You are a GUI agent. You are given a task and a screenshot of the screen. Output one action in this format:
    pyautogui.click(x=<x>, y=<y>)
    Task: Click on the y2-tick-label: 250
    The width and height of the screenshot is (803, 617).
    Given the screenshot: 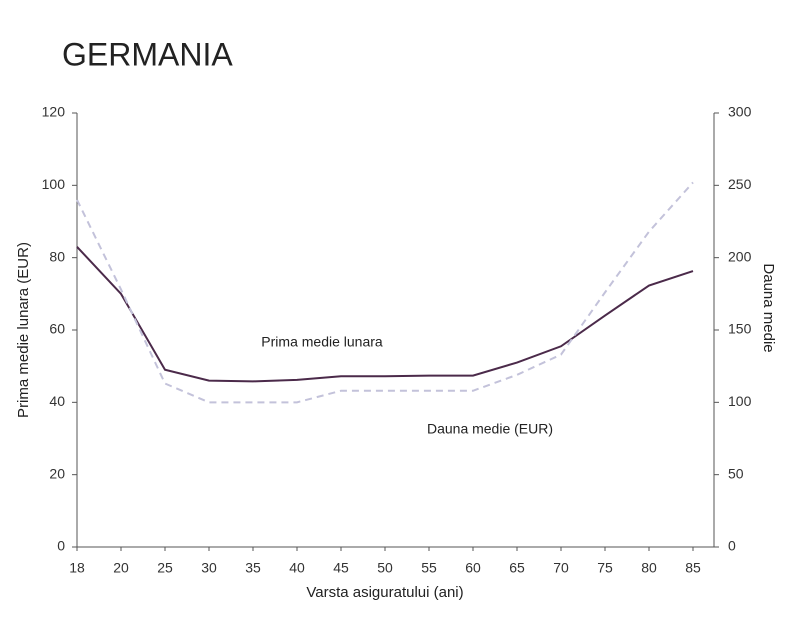 What is the action you would take?
    pyautogui.click(x=740, y=184)
    